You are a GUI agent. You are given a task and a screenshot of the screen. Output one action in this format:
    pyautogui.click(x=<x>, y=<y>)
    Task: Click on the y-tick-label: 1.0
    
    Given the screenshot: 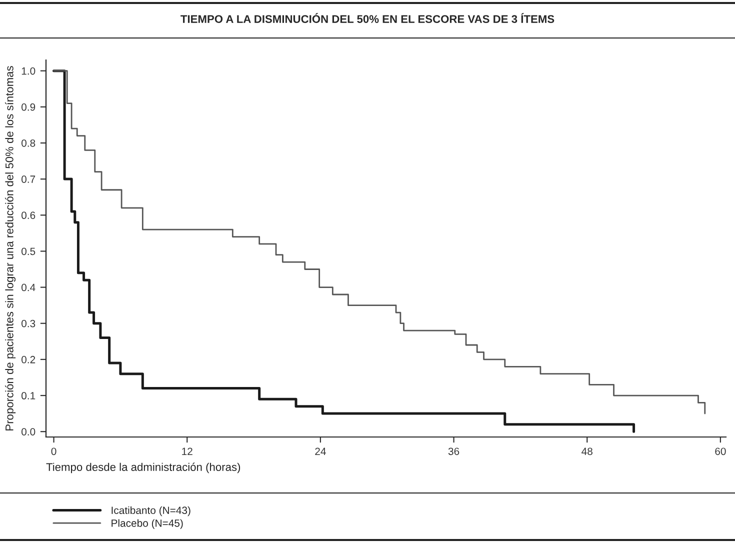 What is the action you would take?
    pyautogui.click(x=29, y=71)
    